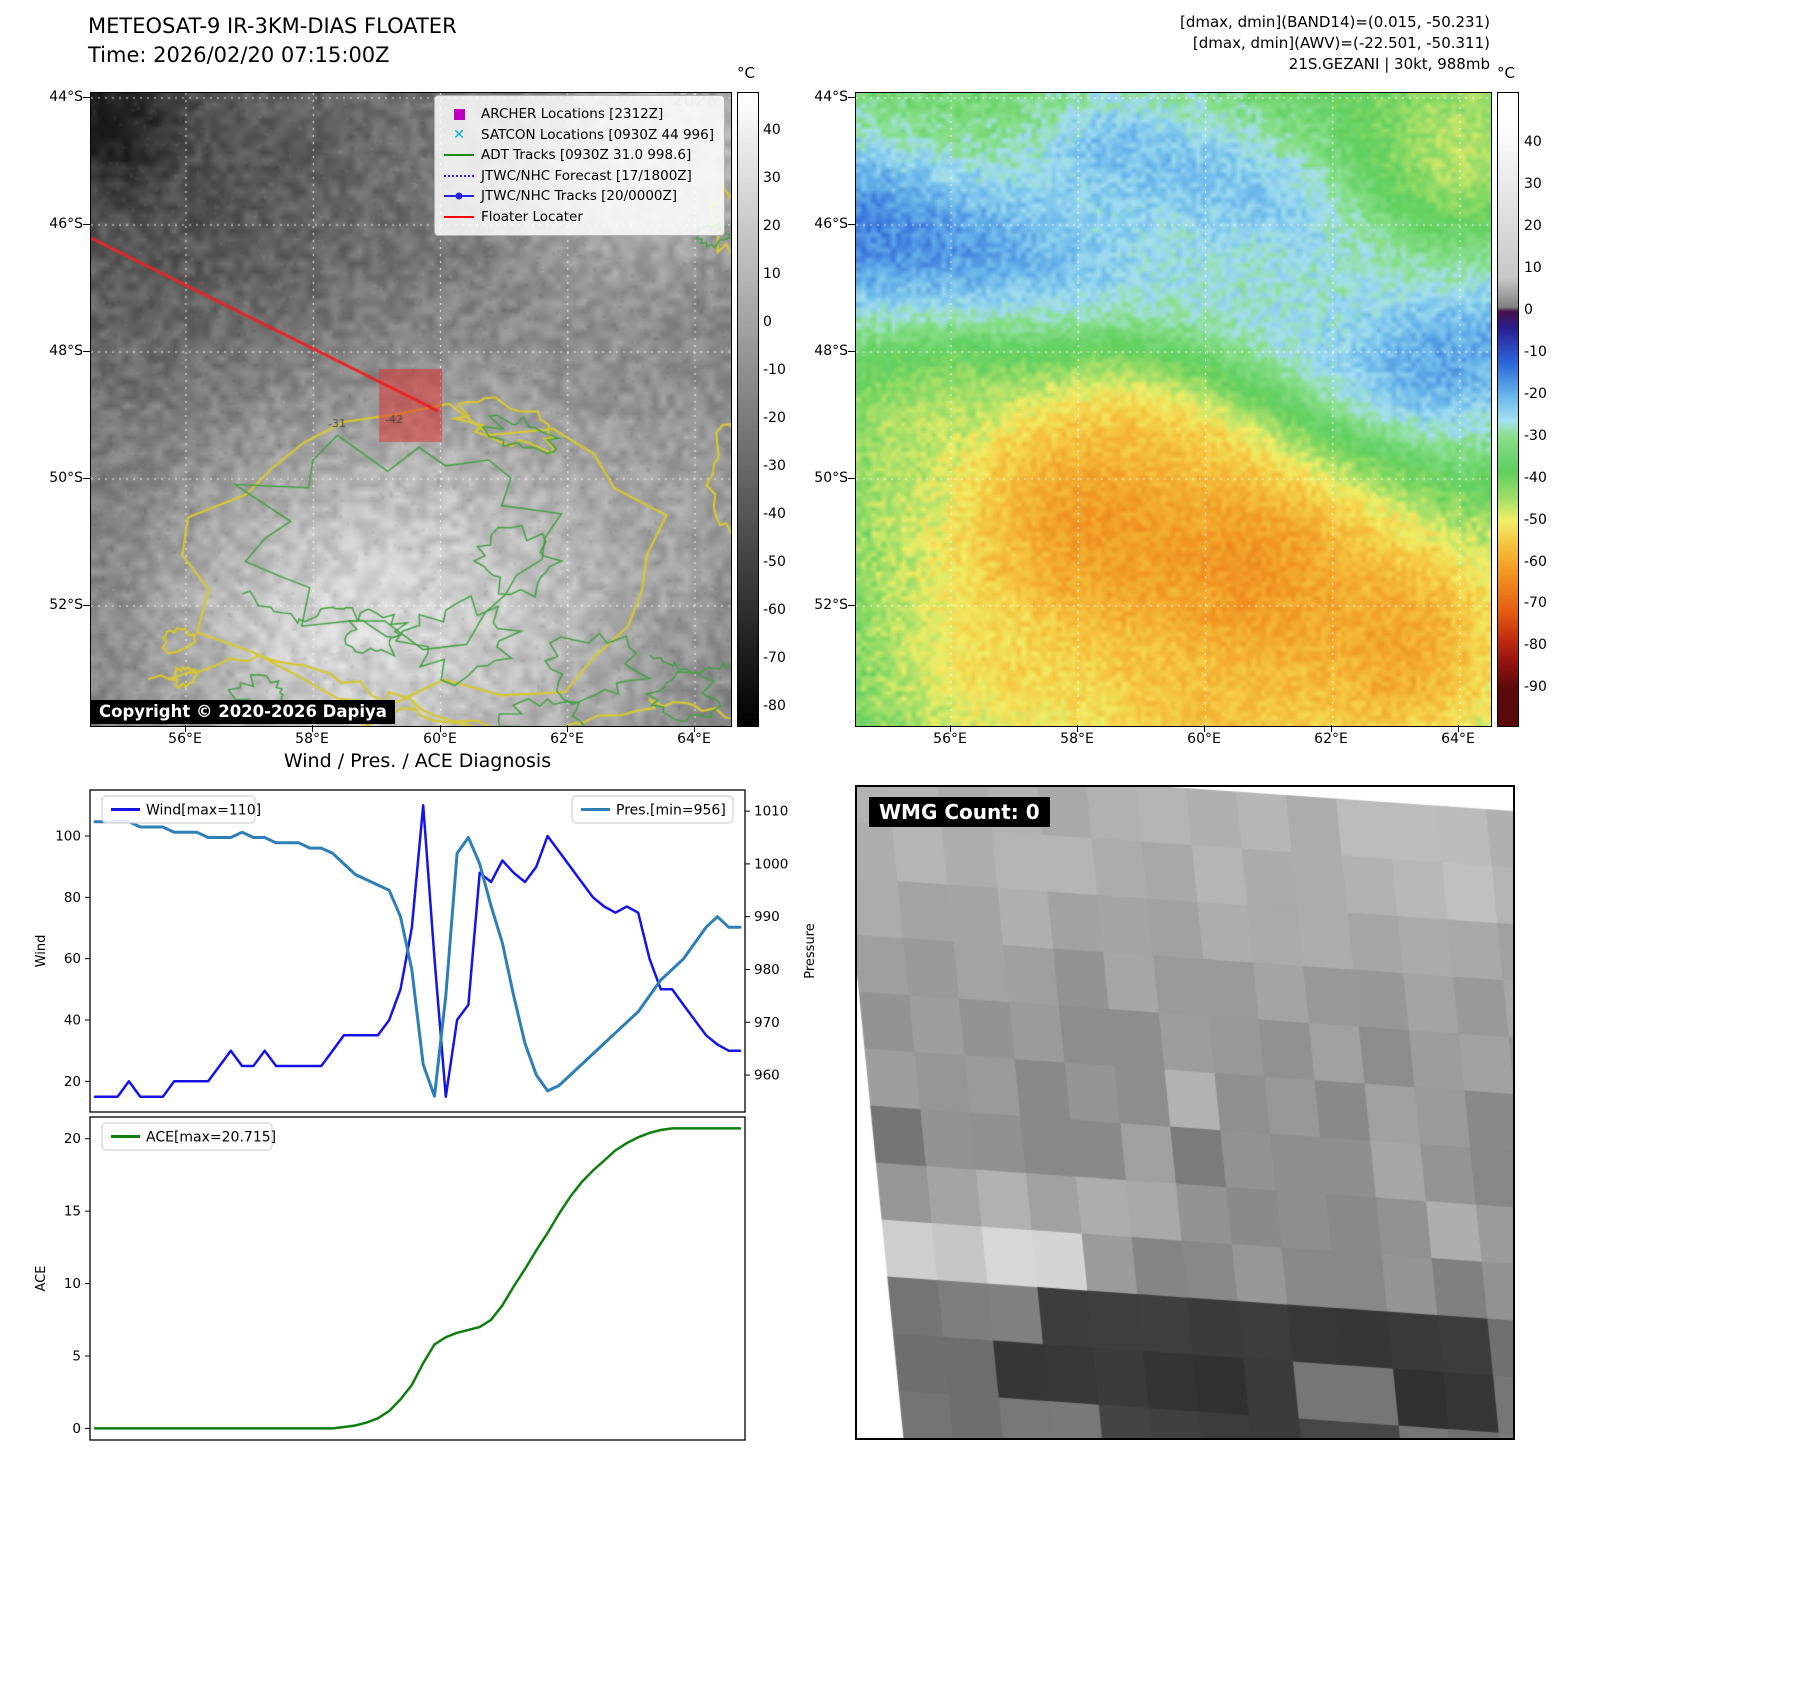 This screenshot has width=1797, height=1690. What do you see at coordinates (950, 739) in the screenshot?
I see `lon-tick-label: 56°E` at bounding box center [950, 739].